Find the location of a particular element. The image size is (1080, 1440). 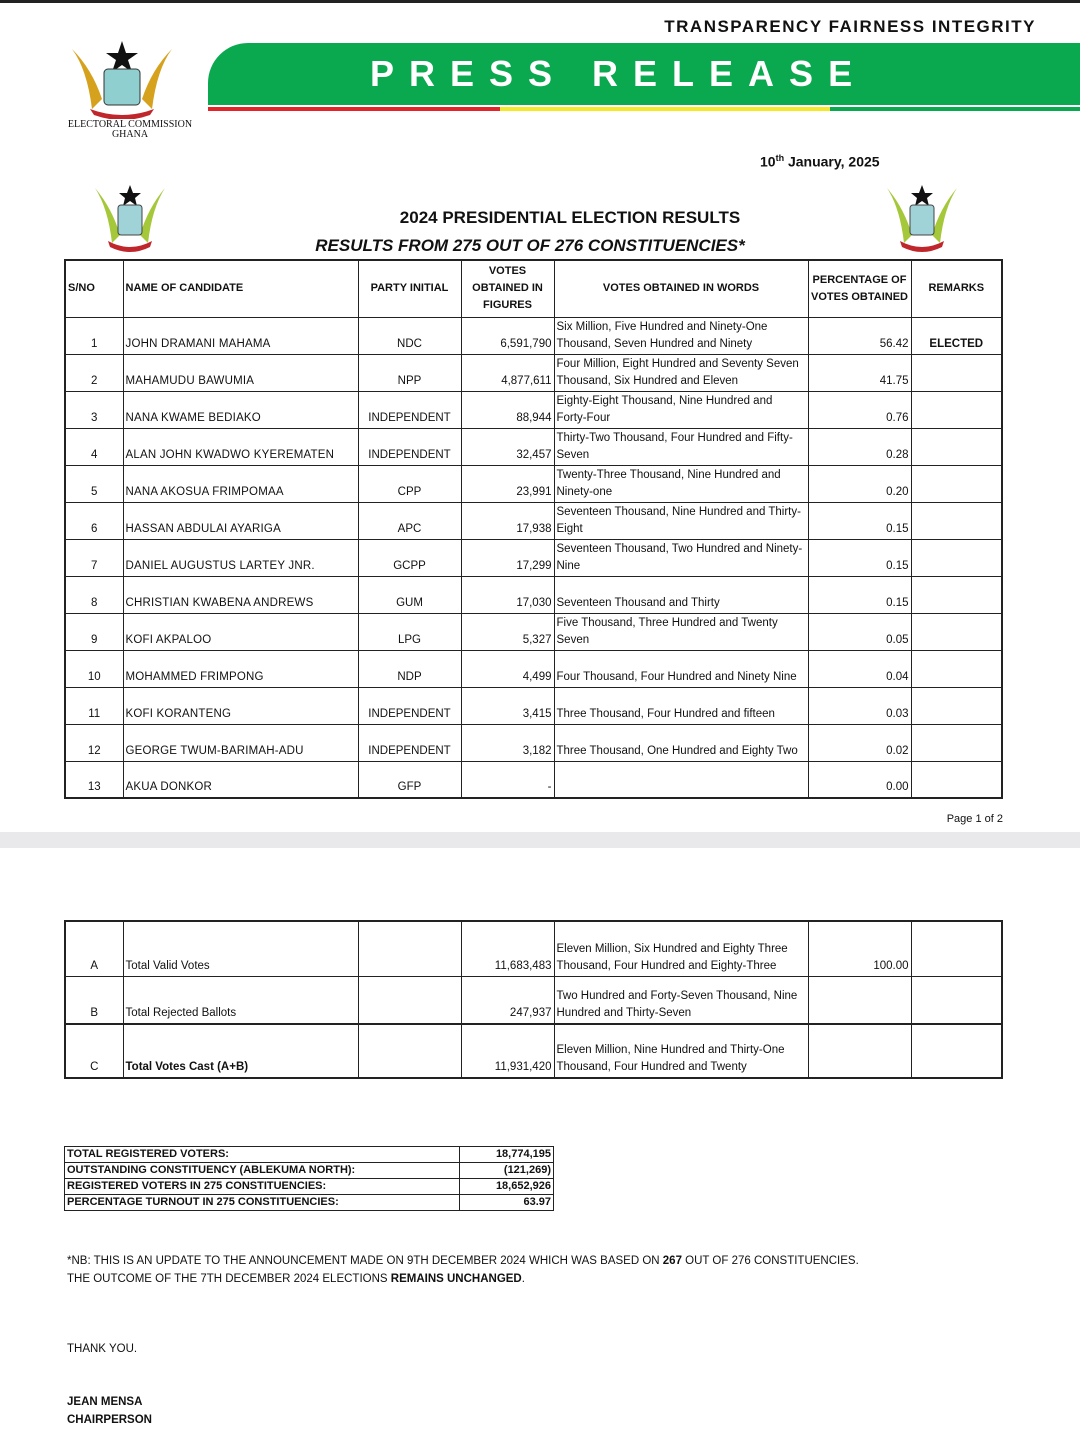

col-votes-figures: VOTES OBTAINED IN FIGURES is located at coordinates (507, 288).